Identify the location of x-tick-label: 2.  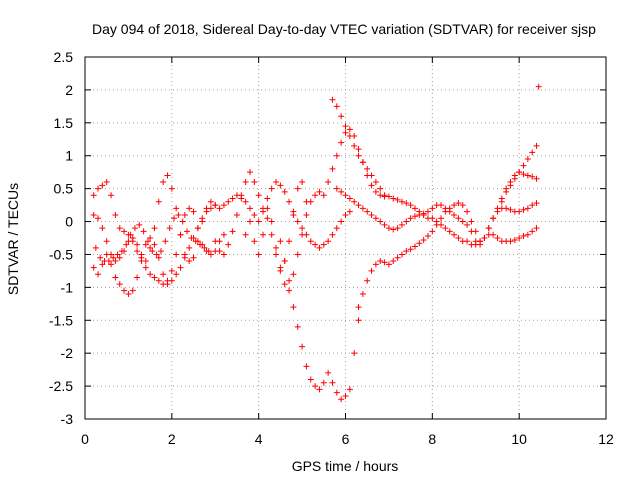
(172, 439).